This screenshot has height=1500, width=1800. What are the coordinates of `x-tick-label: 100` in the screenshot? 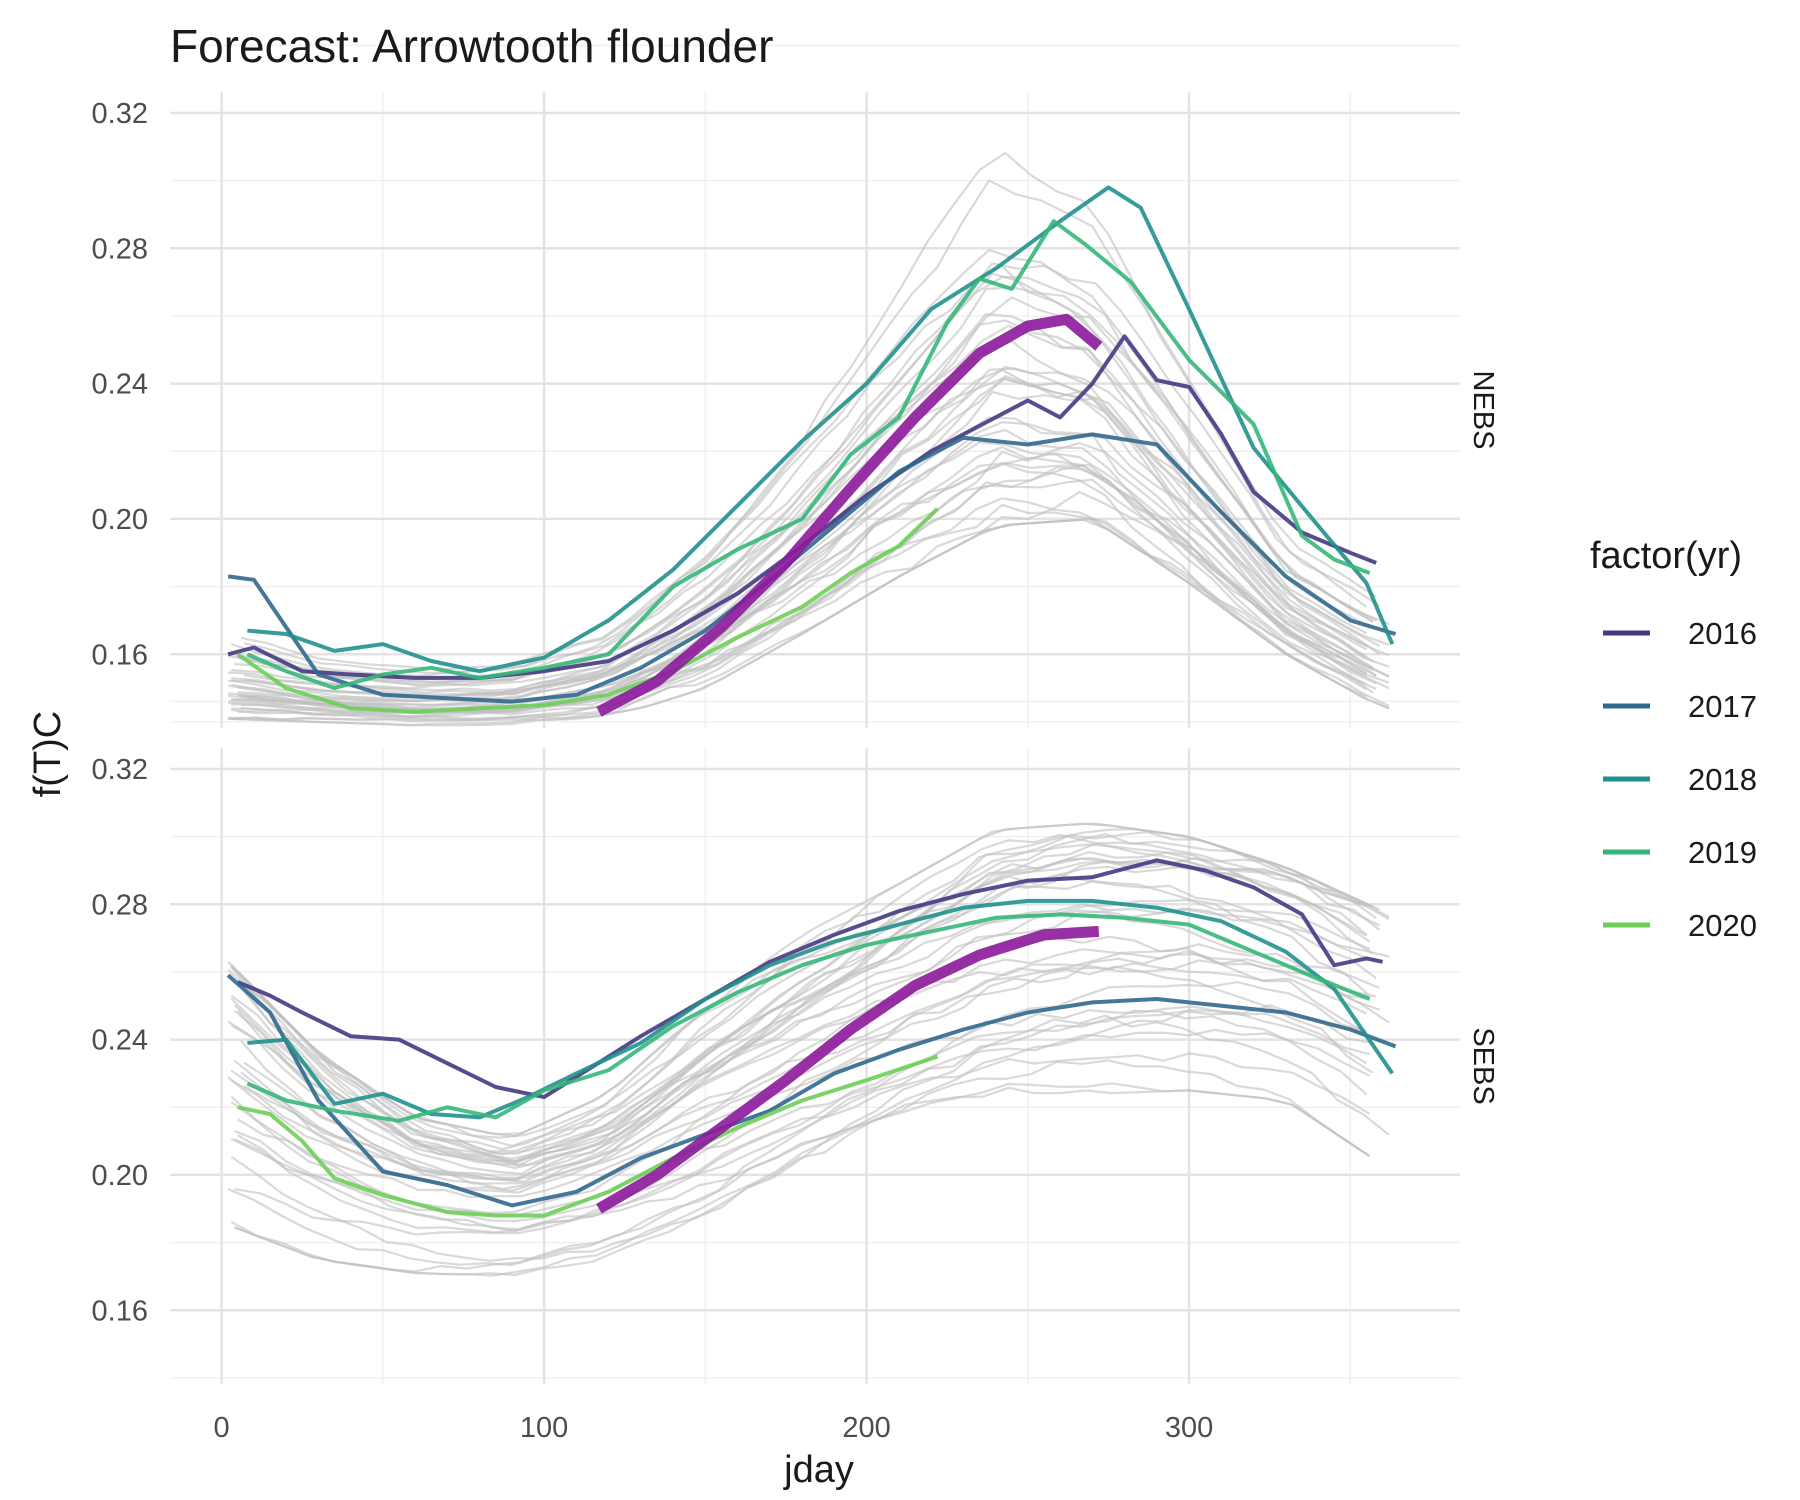 It's located at (544, 1428).